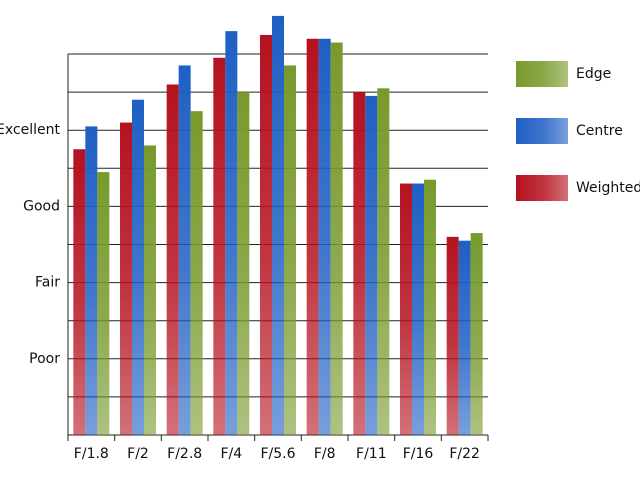  What do you see at coordinates (44, 359) in the screenshot?
I see `y-tick-label: Poor` at bounding box center [44, 359].